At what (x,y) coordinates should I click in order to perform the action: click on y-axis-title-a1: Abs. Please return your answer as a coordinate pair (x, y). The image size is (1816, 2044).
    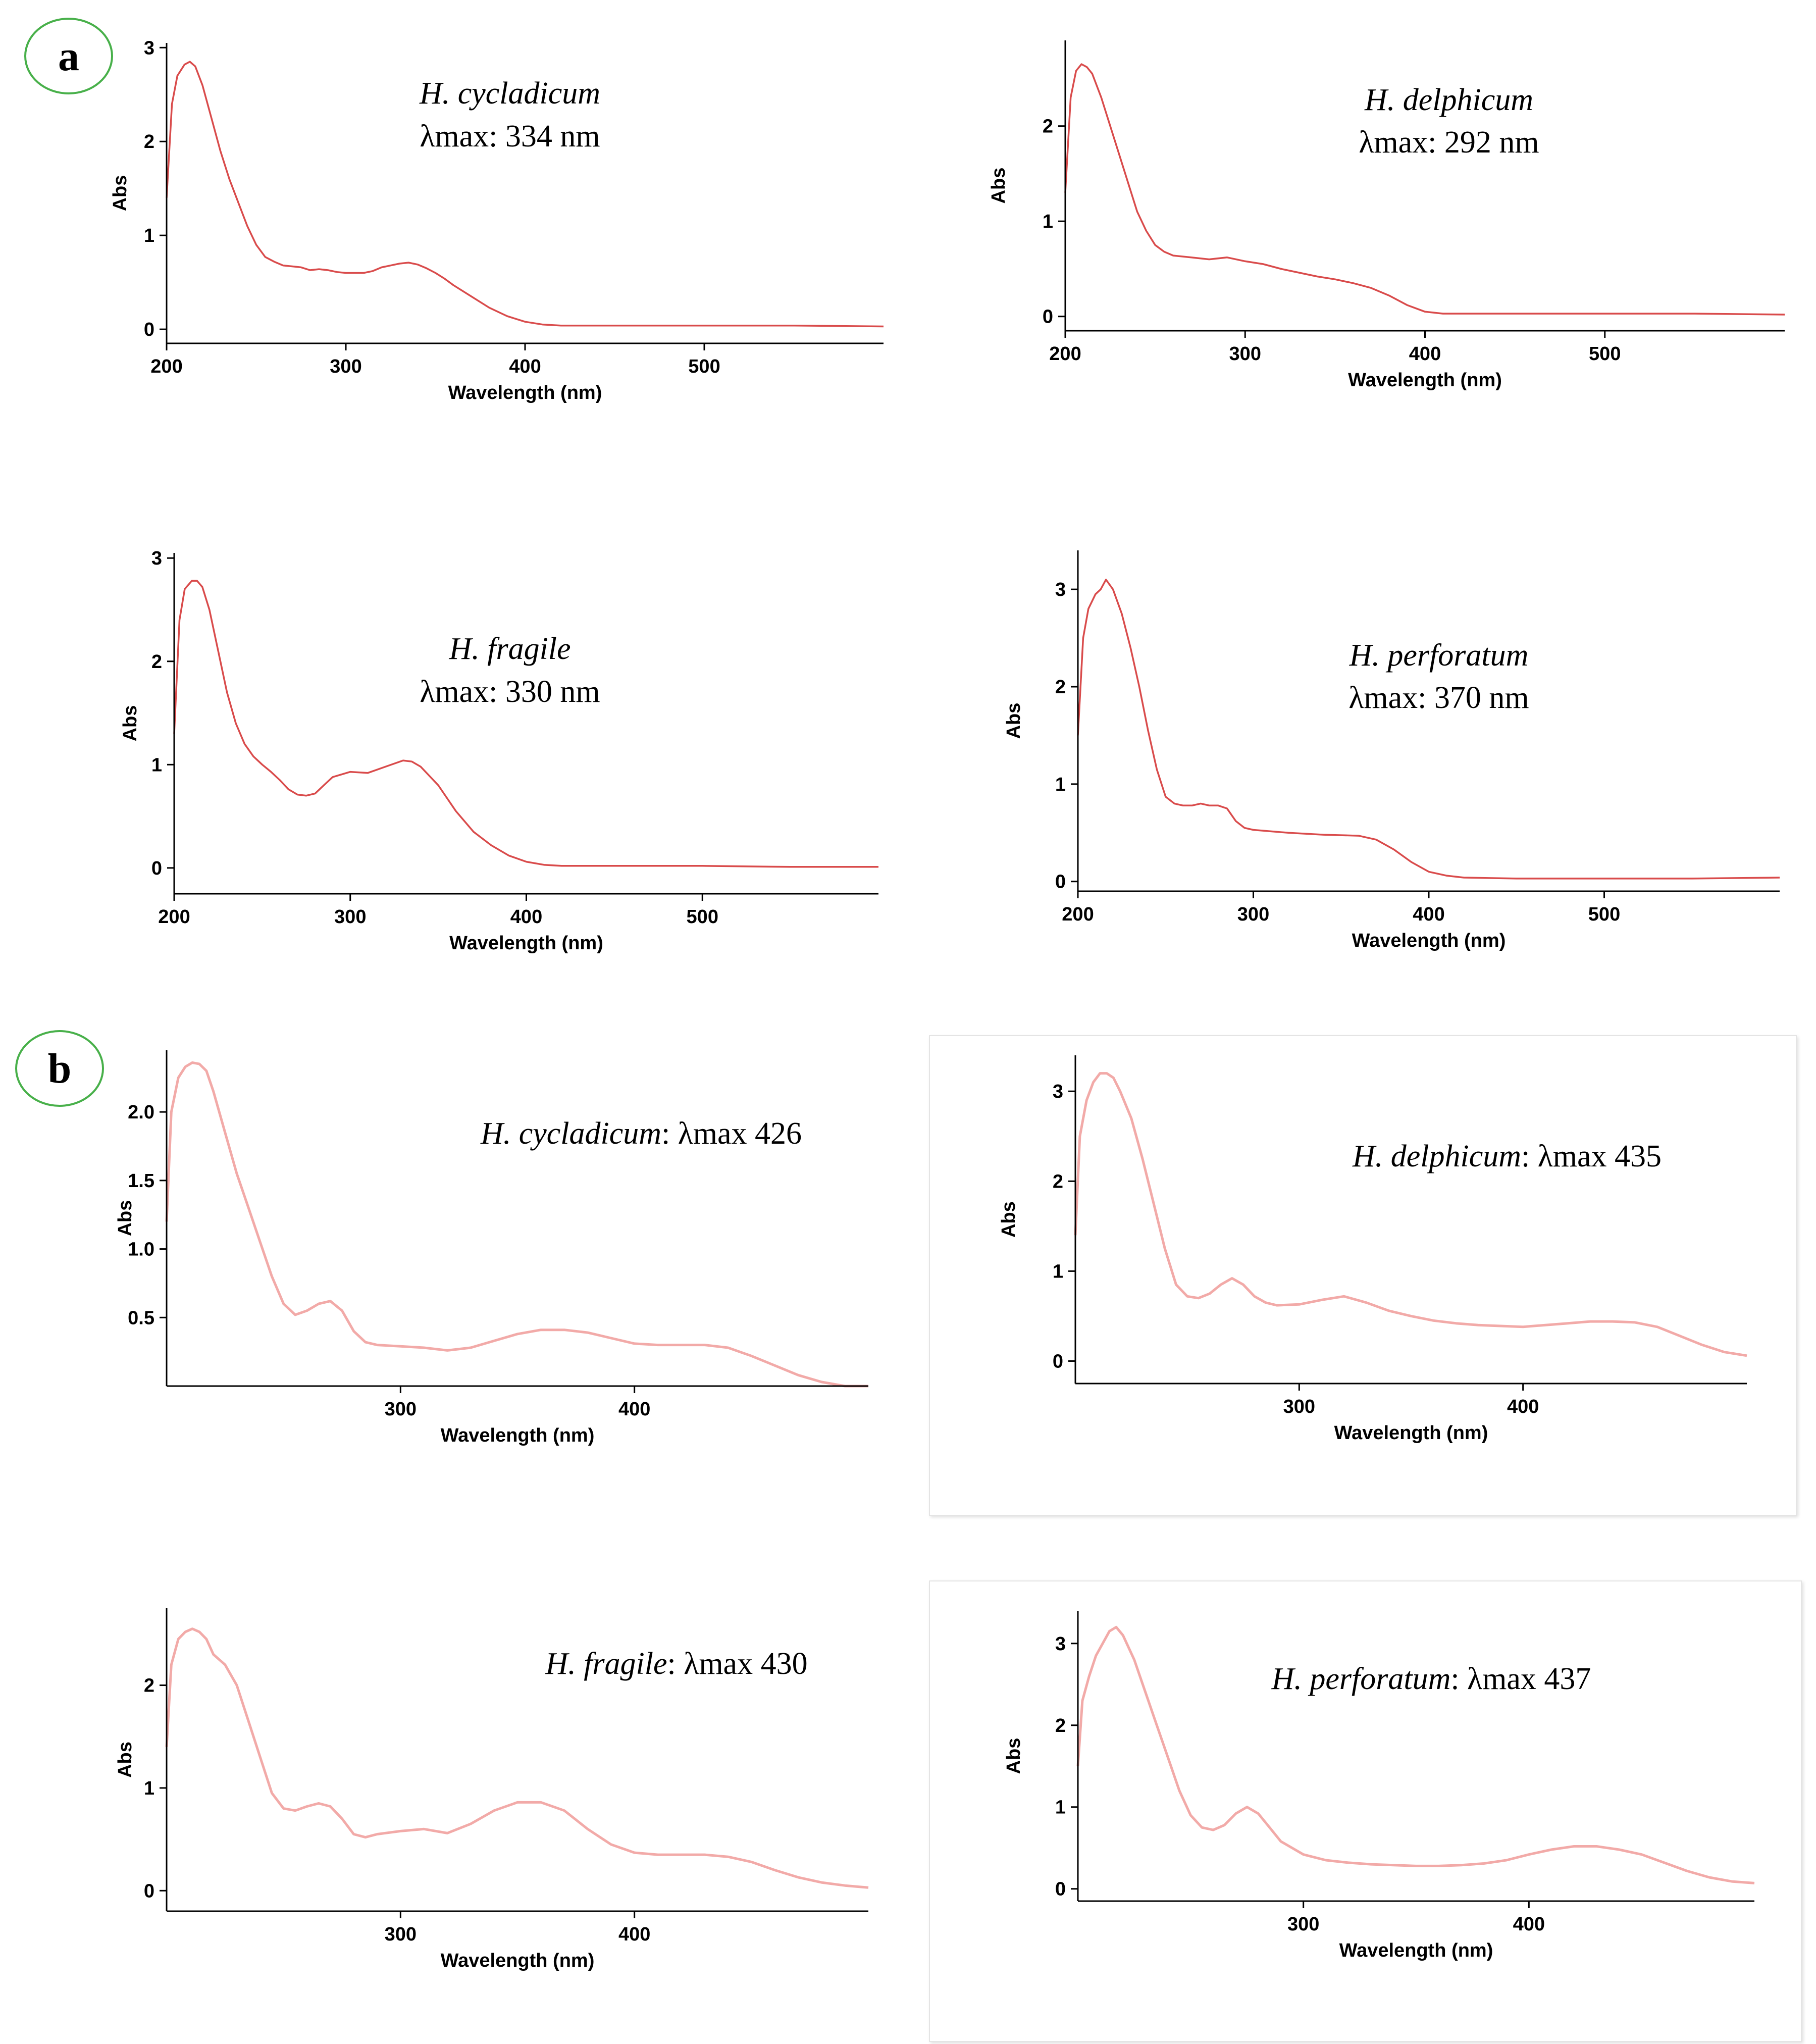
    Looking at the image, I should click on (120, 193).